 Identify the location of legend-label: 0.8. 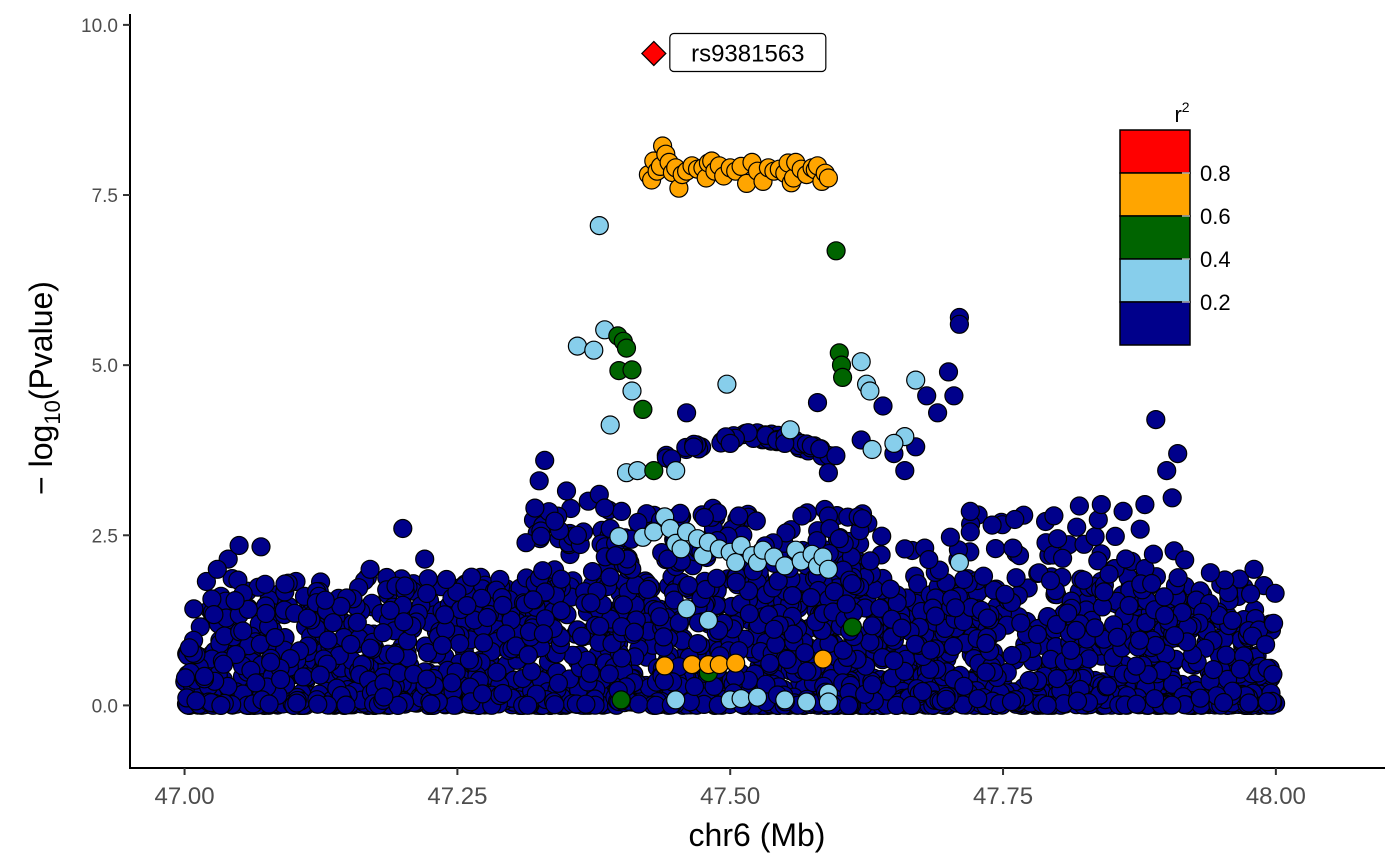
(1215, 173).